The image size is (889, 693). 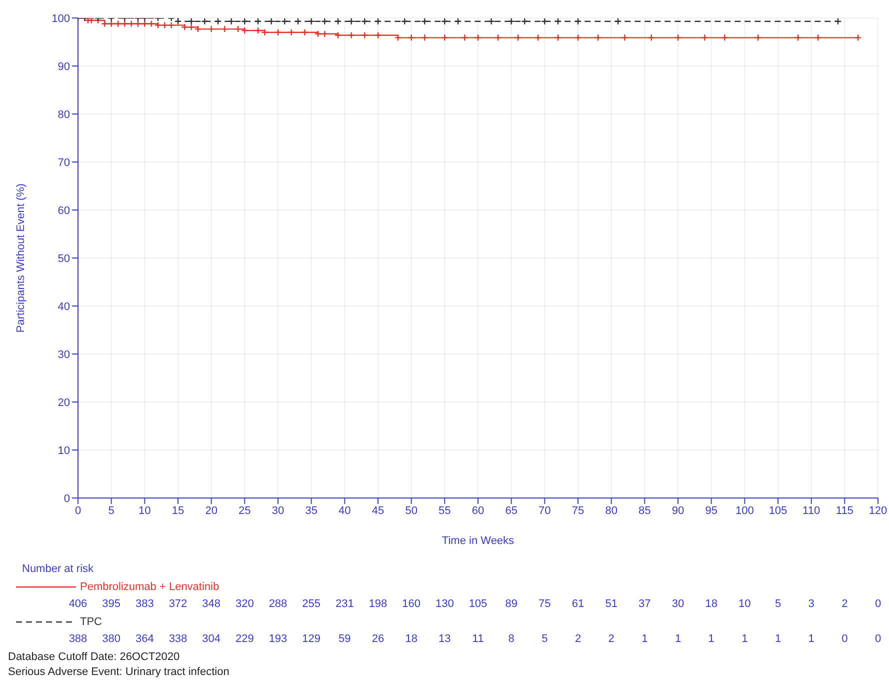 What do you see at coordinates (64, 114) in the screenshot?
I see `y-tick-label: 80` at bounding box center [64, 114].